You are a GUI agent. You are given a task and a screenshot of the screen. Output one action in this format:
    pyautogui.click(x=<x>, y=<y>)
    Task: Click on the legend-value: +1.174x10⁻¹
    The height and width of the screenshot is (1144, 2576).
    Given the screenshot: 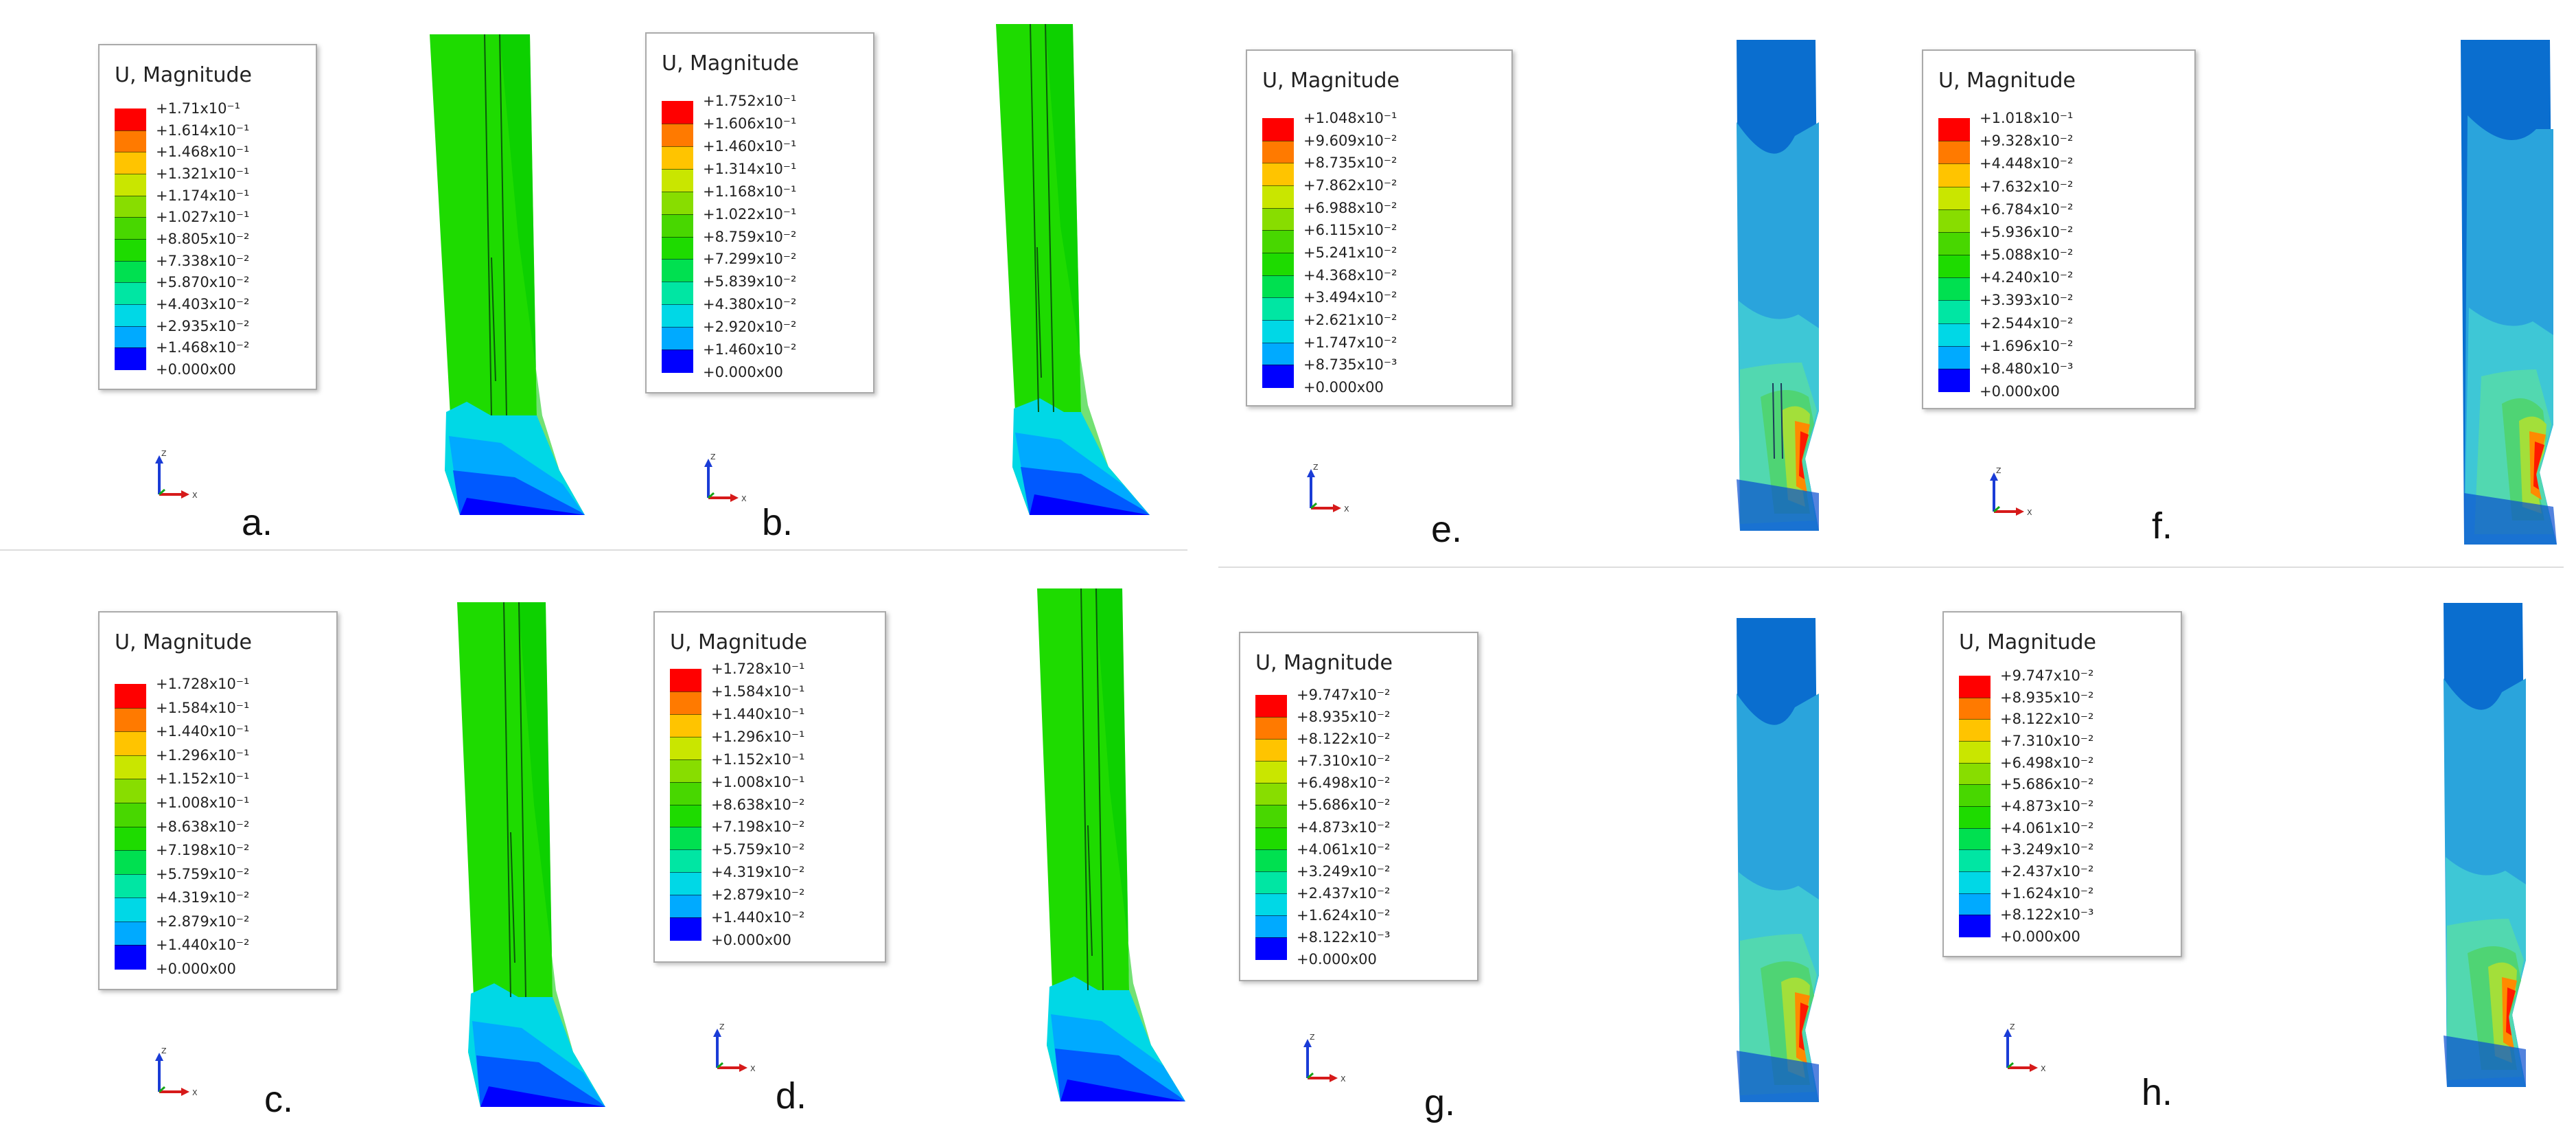 What is the action you would take?
    pyautogui.click(x=203, y=195)
    